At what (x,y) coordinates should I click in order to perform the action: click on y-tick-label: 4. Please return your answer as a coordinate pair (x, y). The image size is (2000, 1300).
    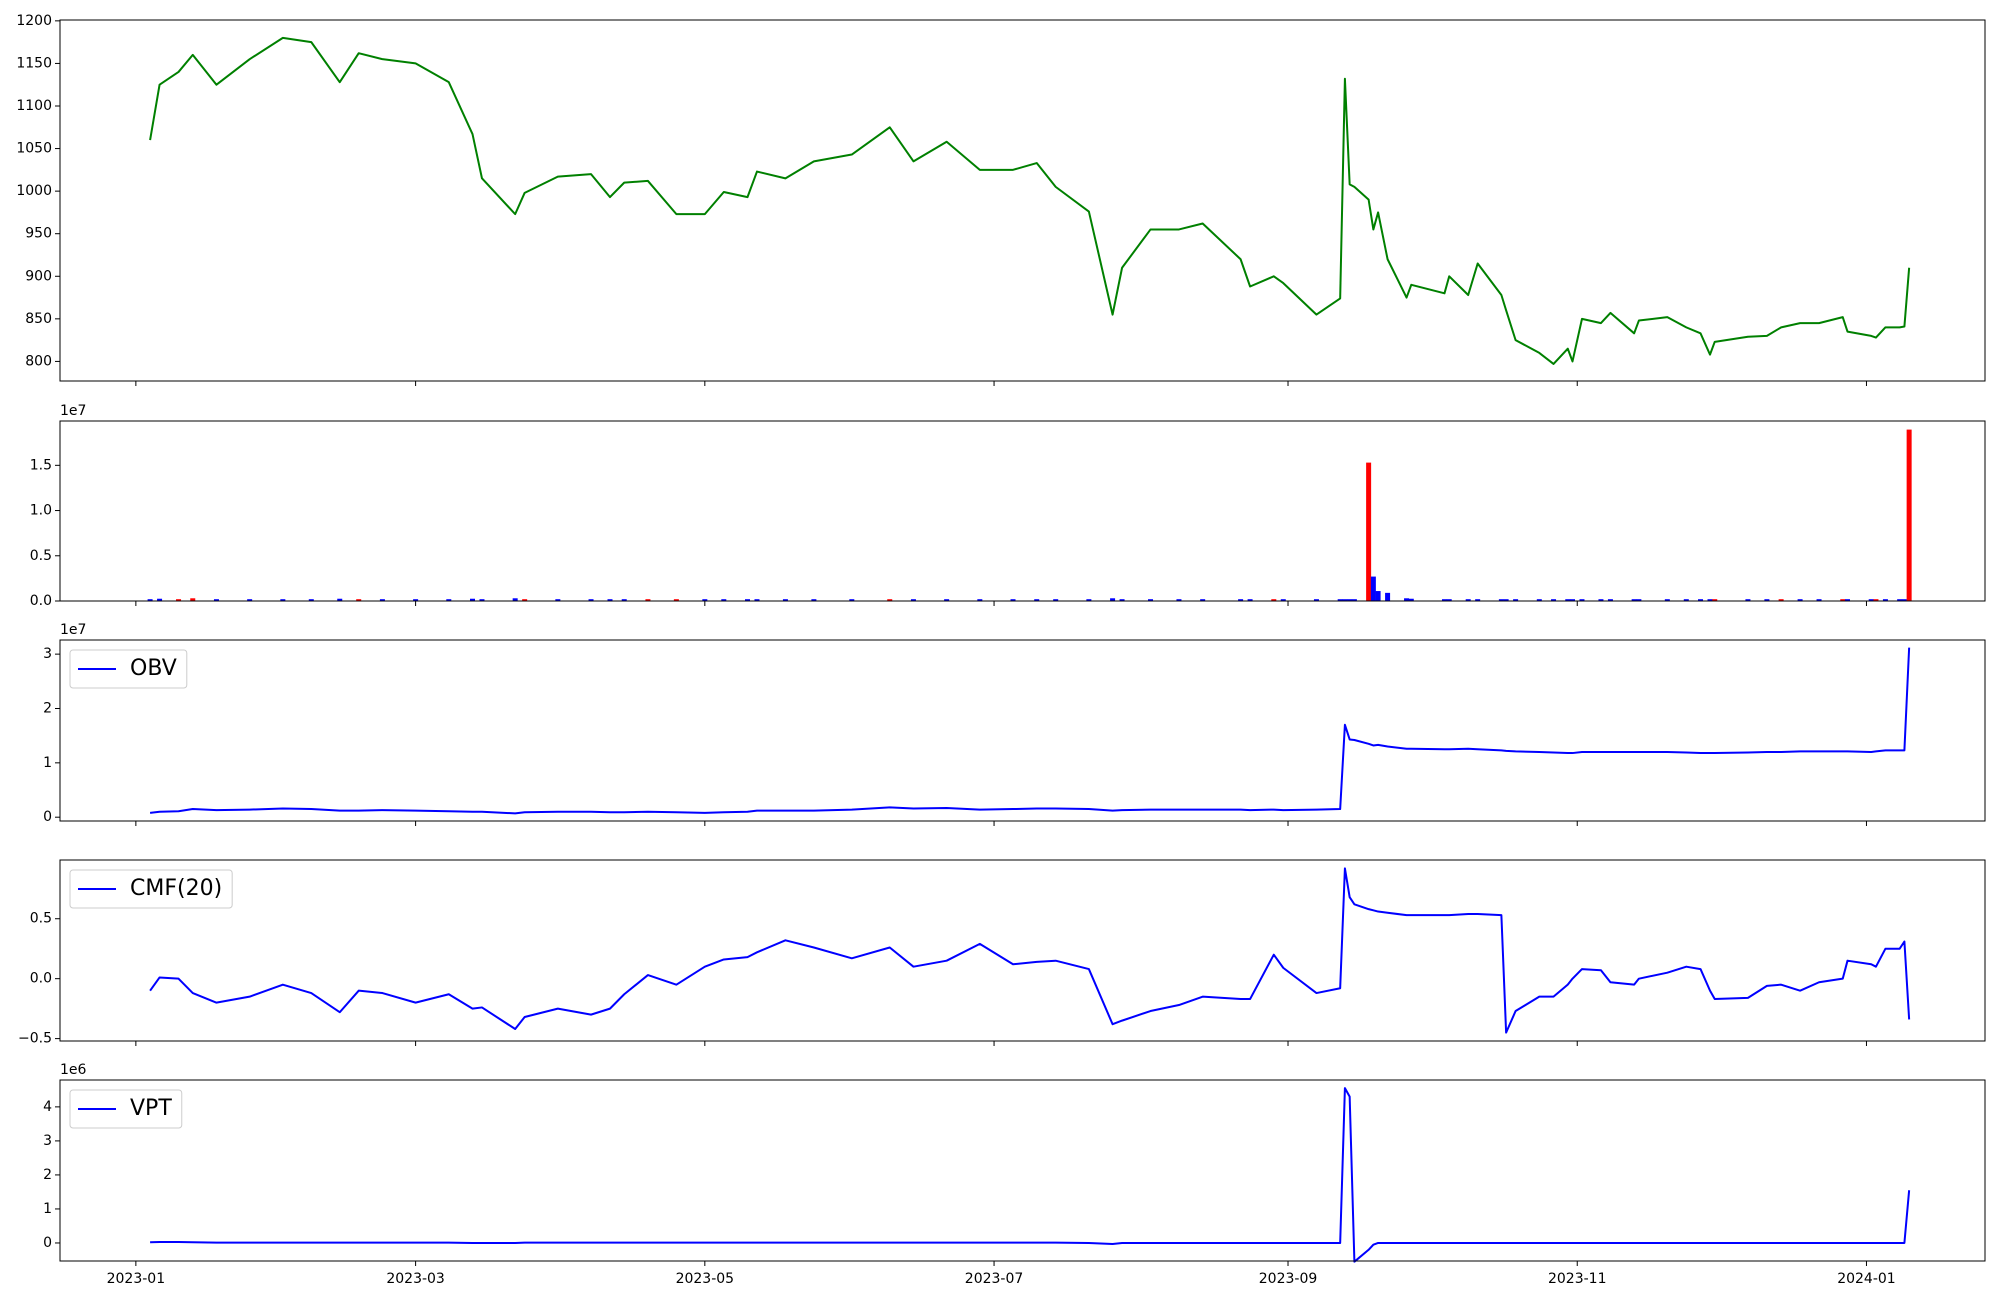
    Looking at the image, I should click on (47, 1107).